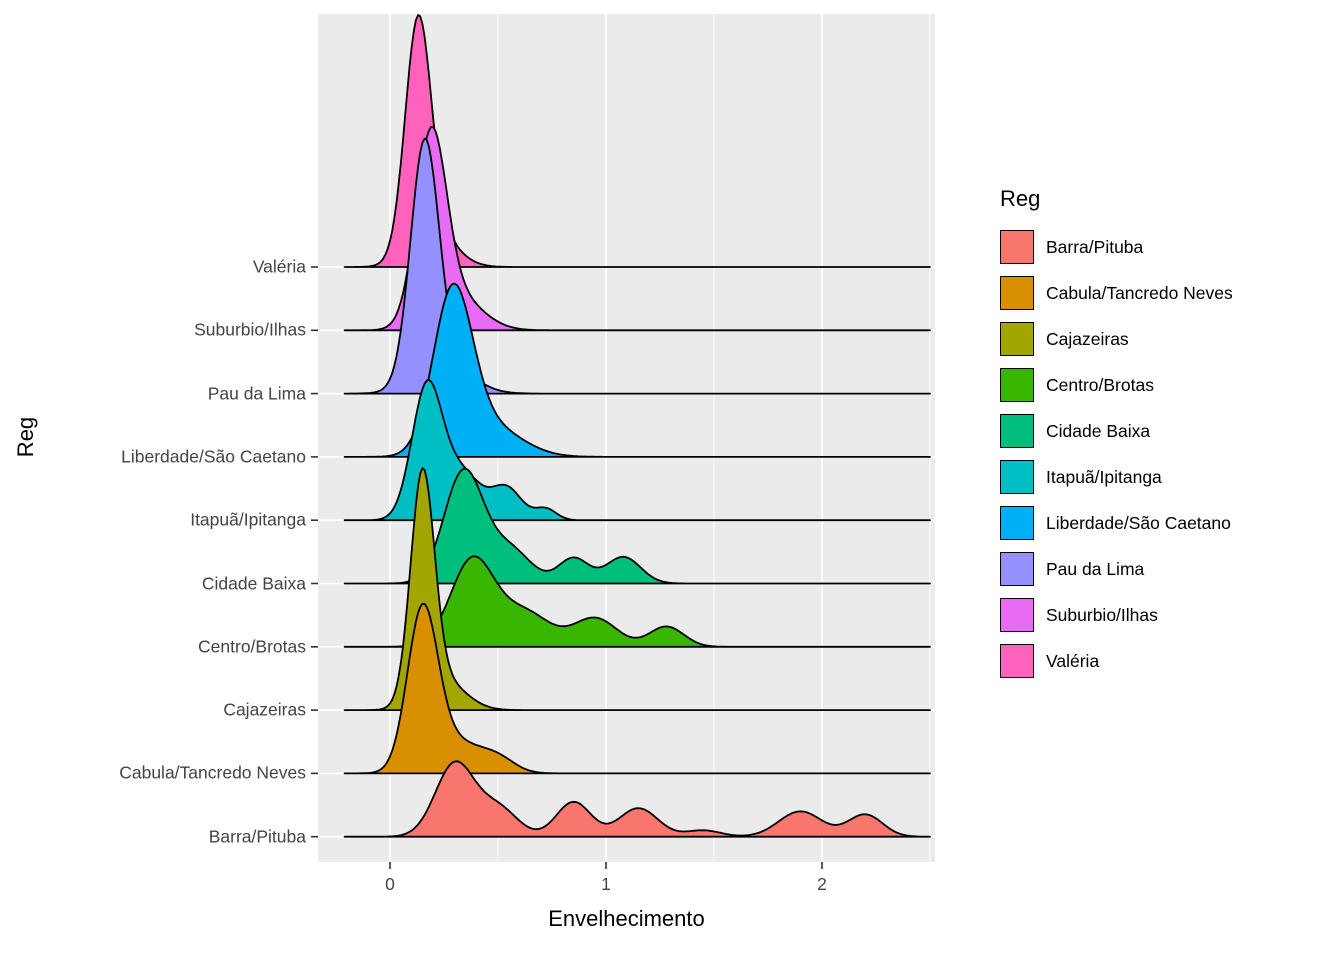 The height and width of the screenshot is (960, 1344). I want to click on y-tick-label: Pau da Lima, so click(256, 393).